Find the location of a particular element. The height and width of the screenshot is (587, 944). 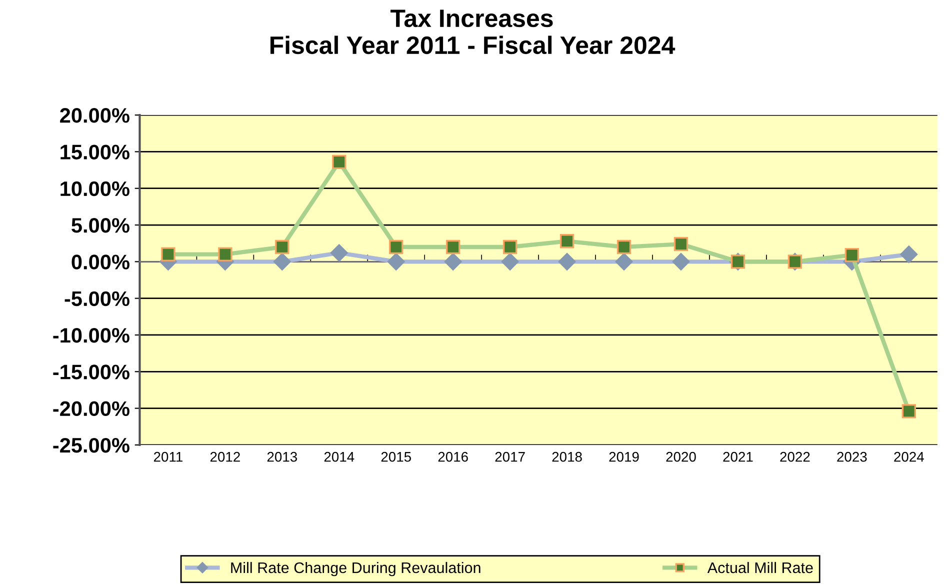

y-tick-label: -25.00% is located at coordinates (91, 445).